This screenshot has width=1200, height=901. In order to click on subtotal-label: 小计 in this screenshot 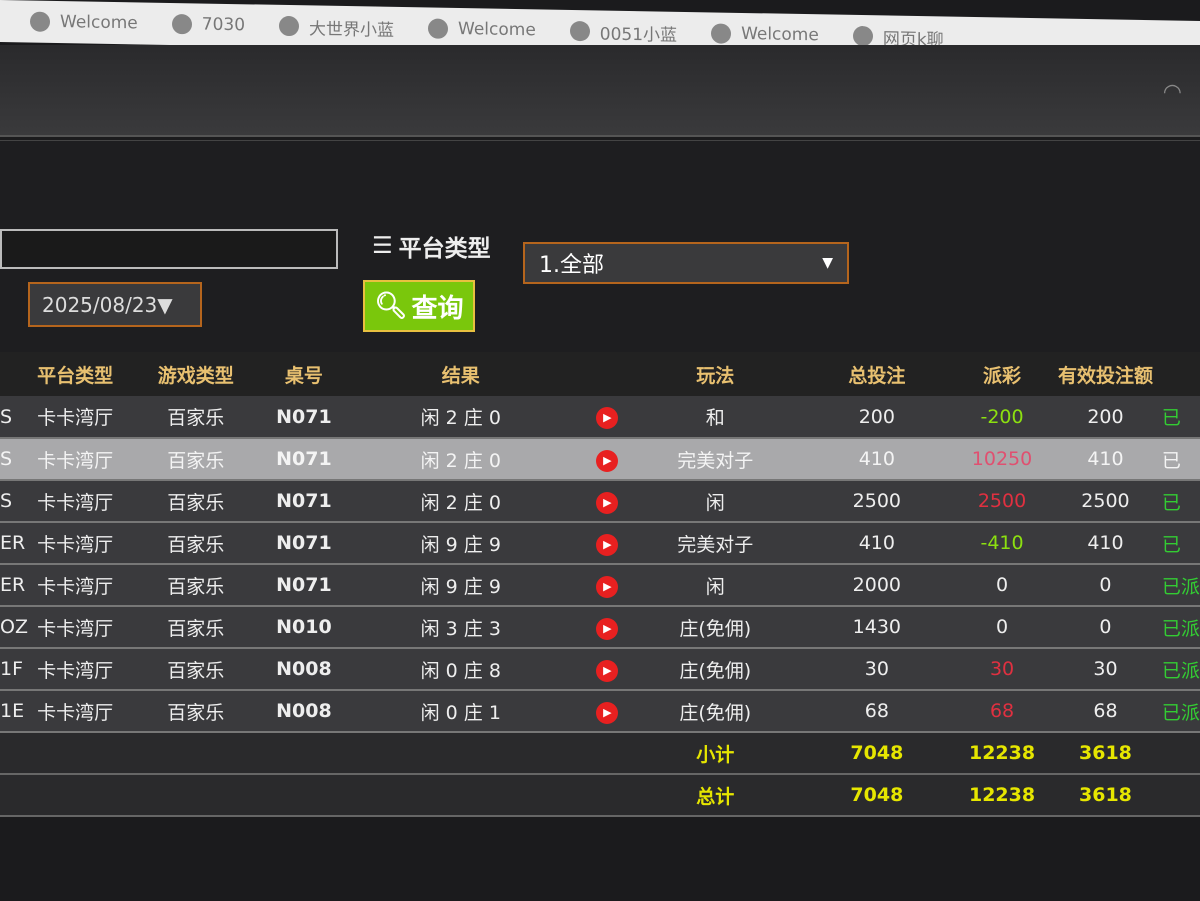, I will do `click(715, 753)`.